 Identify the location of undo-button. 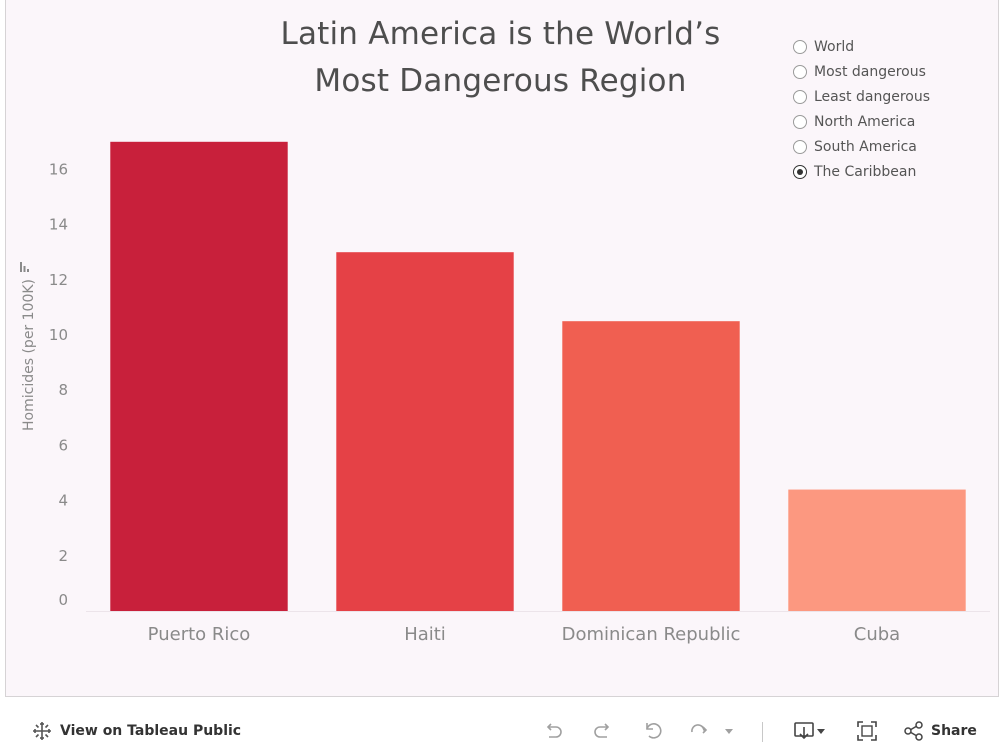
(553, 731).